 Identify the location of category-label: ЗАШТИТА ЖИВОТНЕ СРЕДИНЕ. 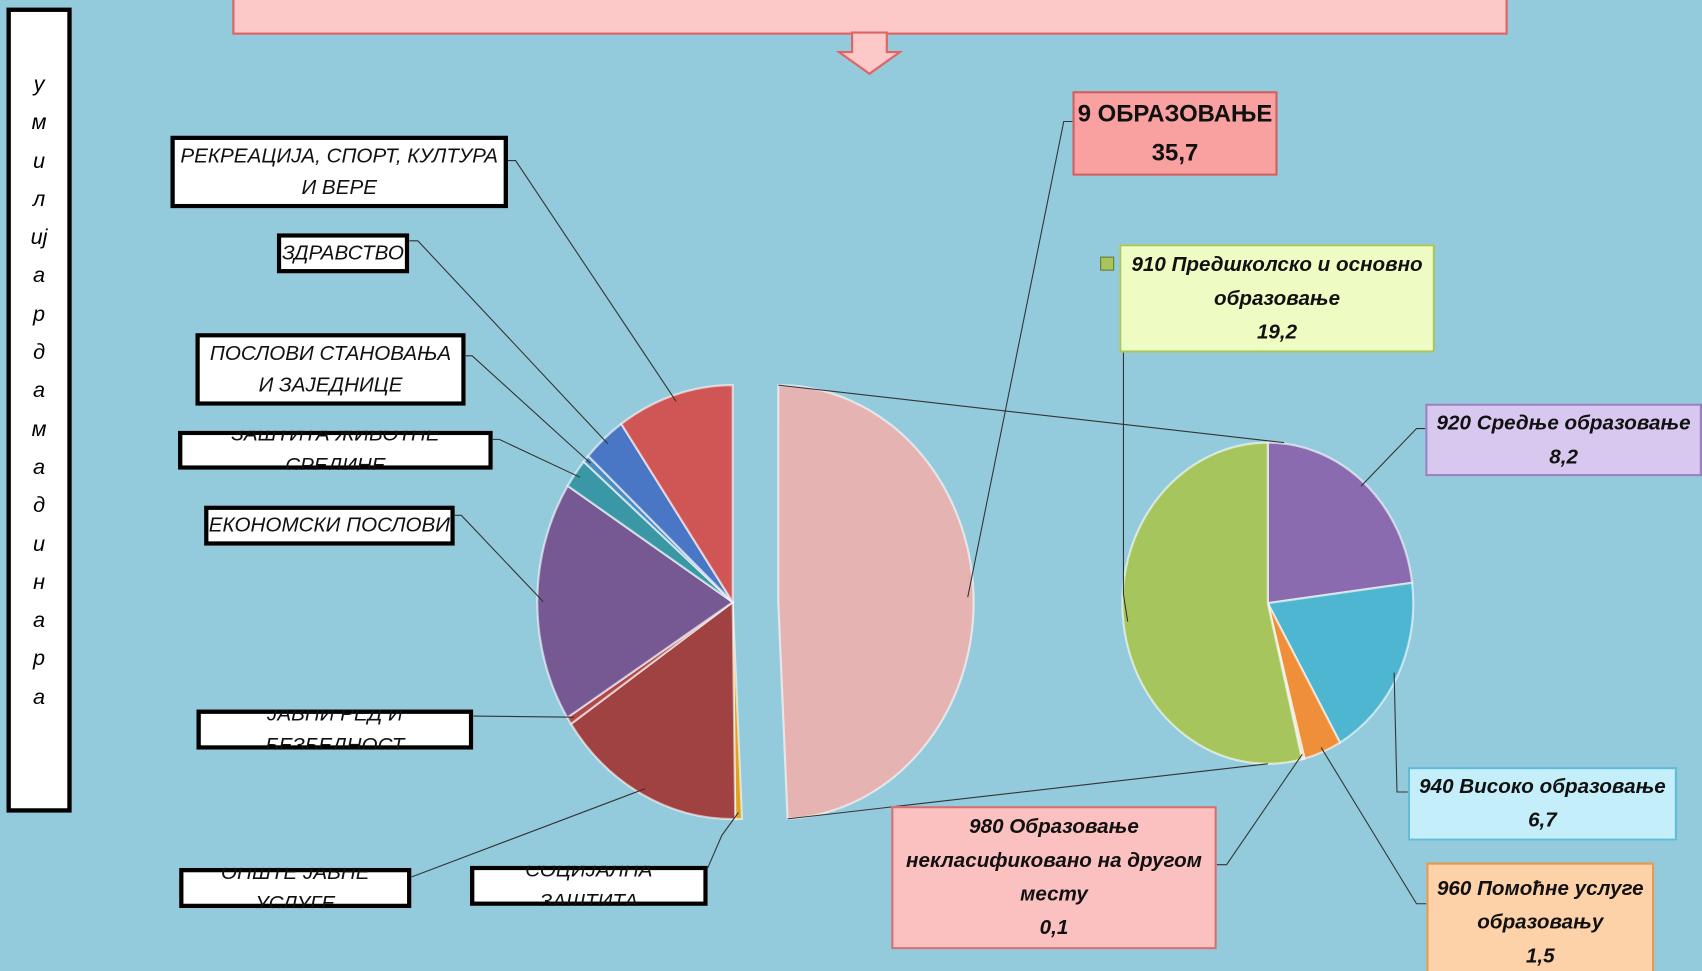
(335, 450).